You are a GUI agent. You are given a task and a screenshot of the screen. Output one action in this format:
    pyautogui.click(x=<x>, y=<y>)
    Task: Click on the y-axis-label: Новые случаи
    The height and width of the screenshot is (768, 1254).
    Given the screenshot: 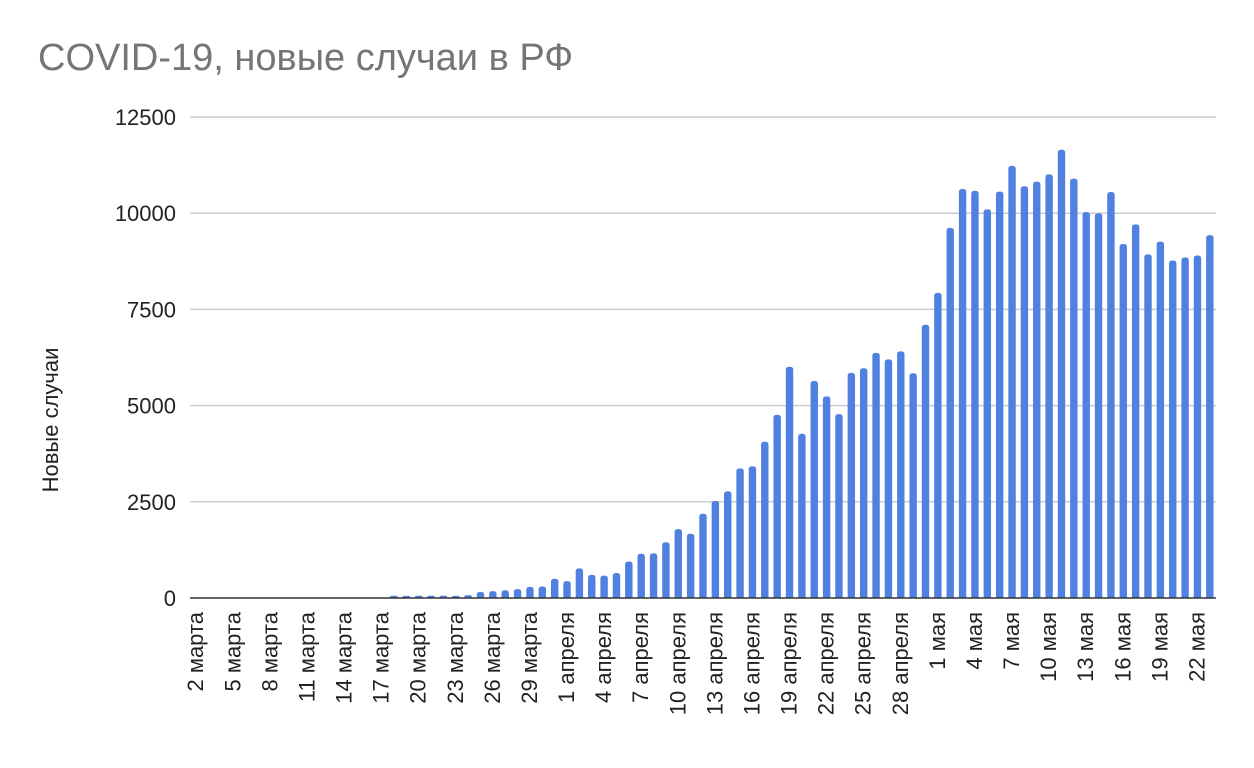 What is the action you would take?
    pyautogui.click(x=50, y=420)
    